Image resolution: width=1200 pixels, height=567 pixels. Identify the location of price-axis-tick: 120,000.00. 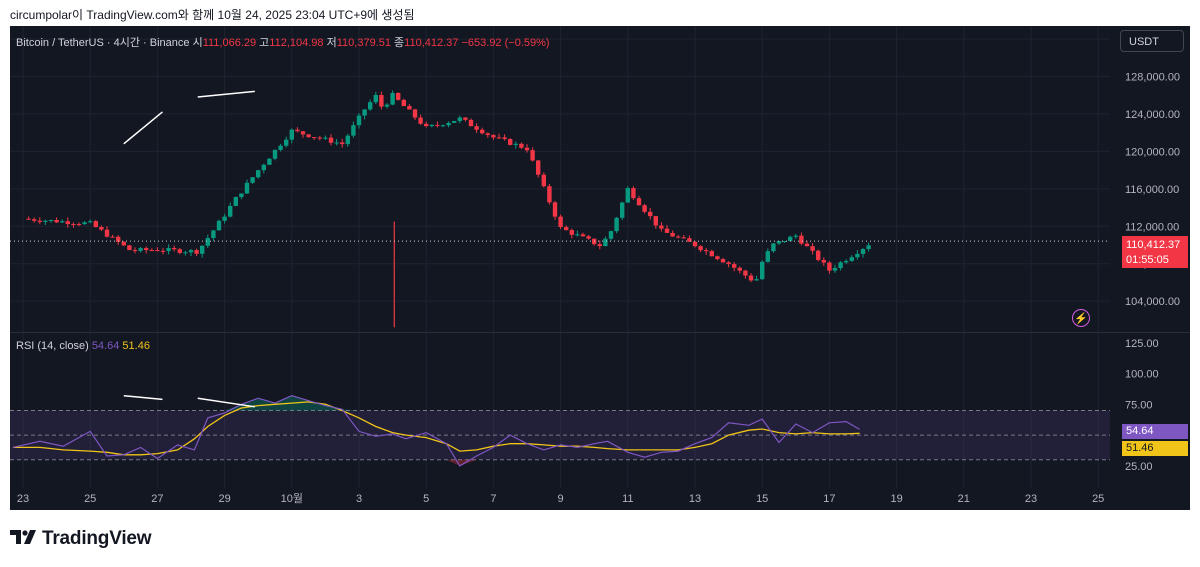
(1152, 152).